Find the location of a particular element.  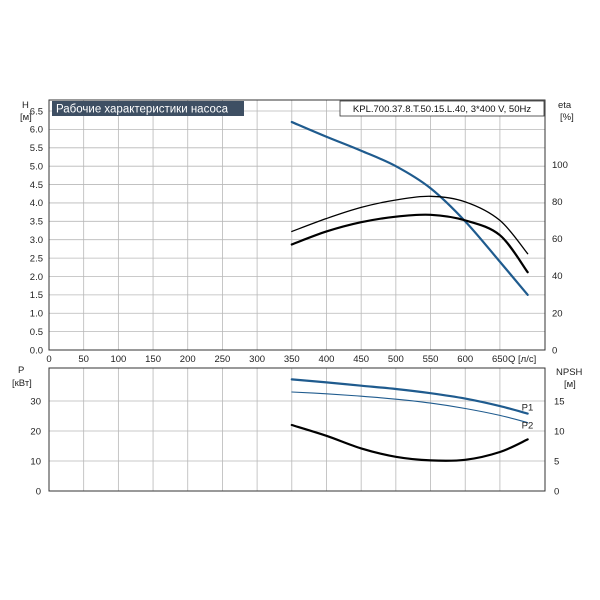

x-tick-label: 450 is located at coordinates (361, 359).